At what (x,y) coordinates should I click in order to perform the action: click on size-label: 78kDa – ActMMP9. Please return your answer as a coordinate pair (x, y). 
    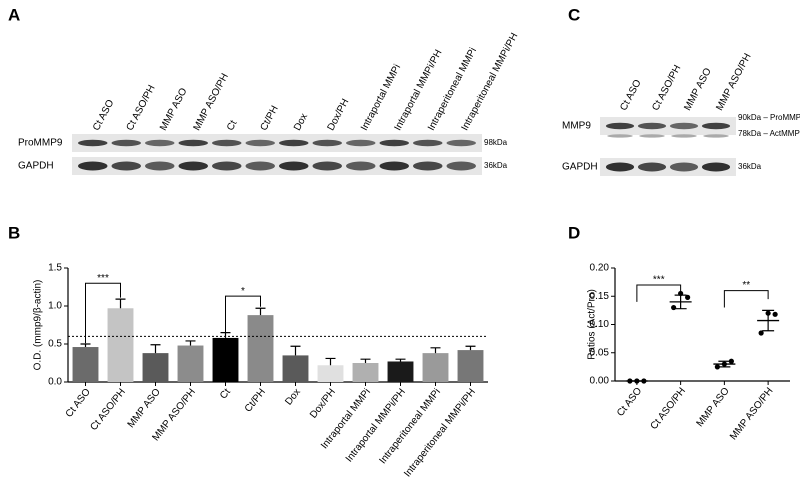
    Looking at the image, I should click on (769, 133).